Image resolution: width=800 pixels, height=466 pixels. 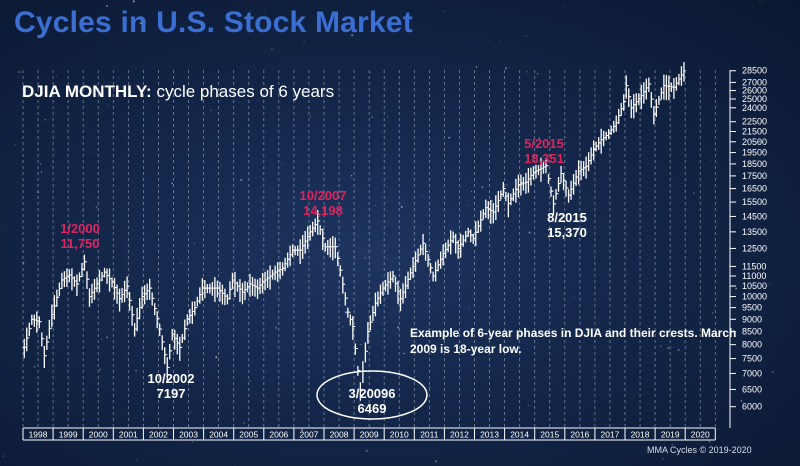 What do you see at coordinates (399, 435) in the screenshot?
I see `x-tick-label: 2010` at bounding box center [399, 435].